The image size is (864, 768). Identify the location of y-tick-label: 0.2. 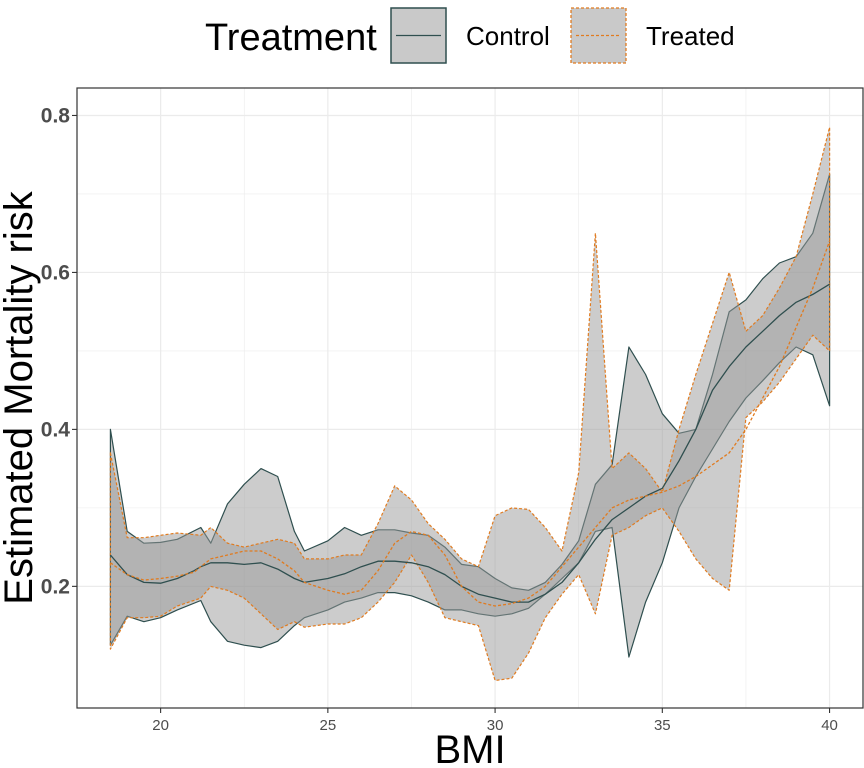
(55, 586).